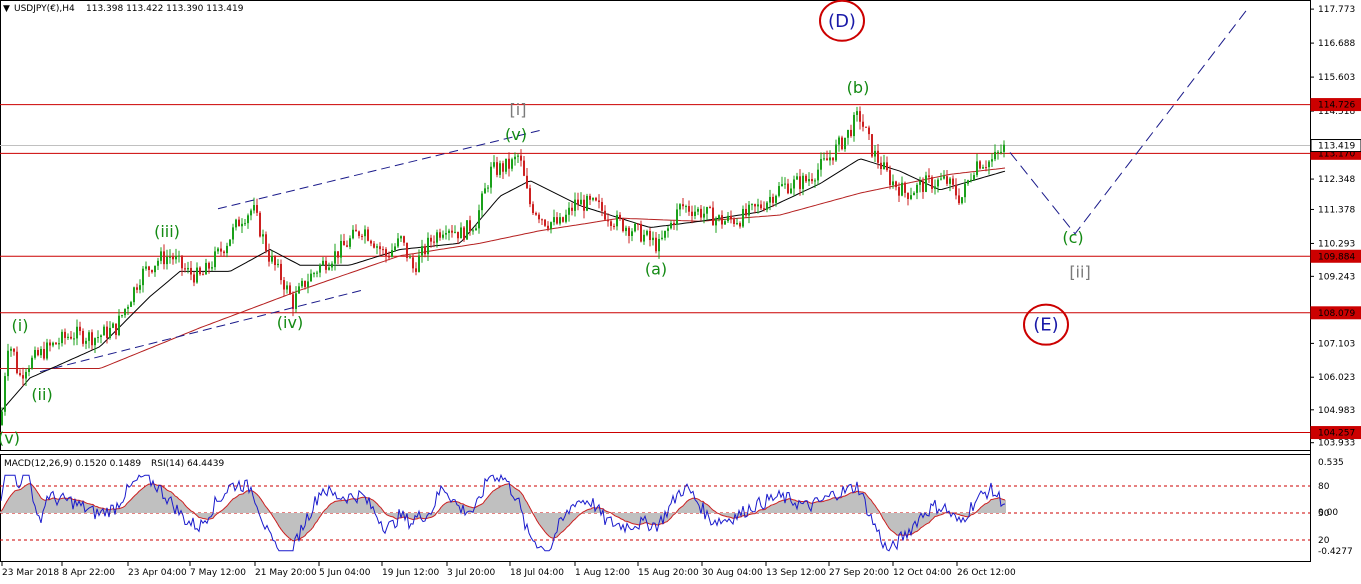  I want to click on price-tick-label: 111.378, so click(1336, 210).